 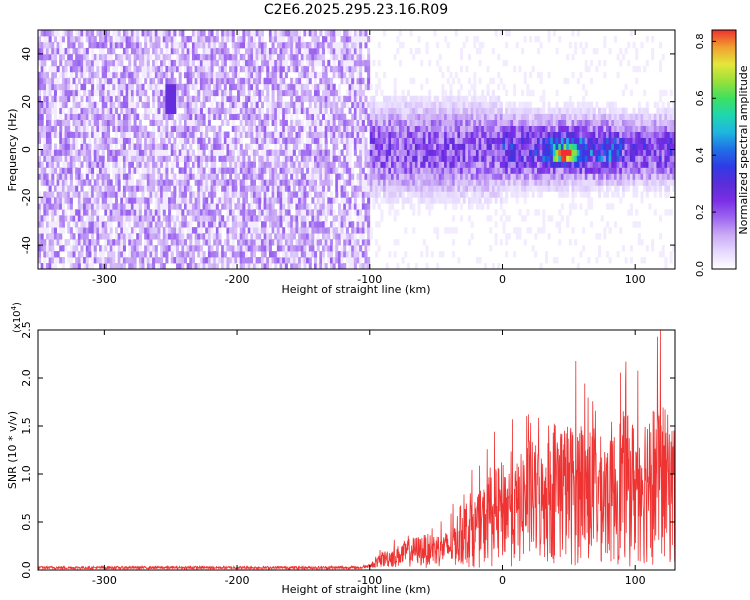 What do you see at coordinates (193, 99) in the screenshot?
I see `heatmap-cell-1918` at bounding box center [193, 99].